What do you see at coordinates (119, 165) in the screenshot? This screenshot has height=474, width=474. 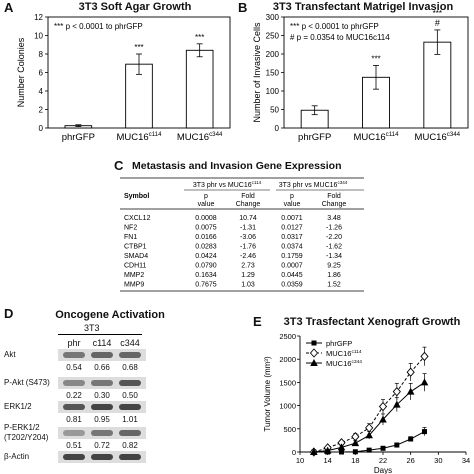 I see `panel-c-letter: C` at bounding box center [119, 165].